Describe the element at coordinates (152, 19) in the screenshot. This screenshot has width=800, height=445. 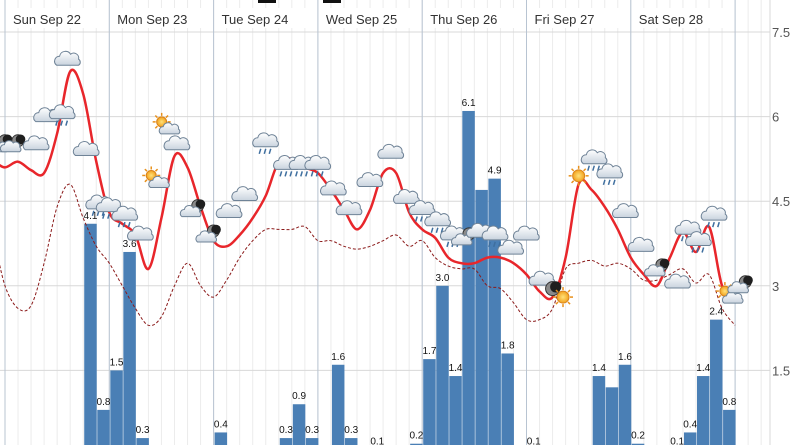
I see `day-label: Mon Sep 23` at that location.